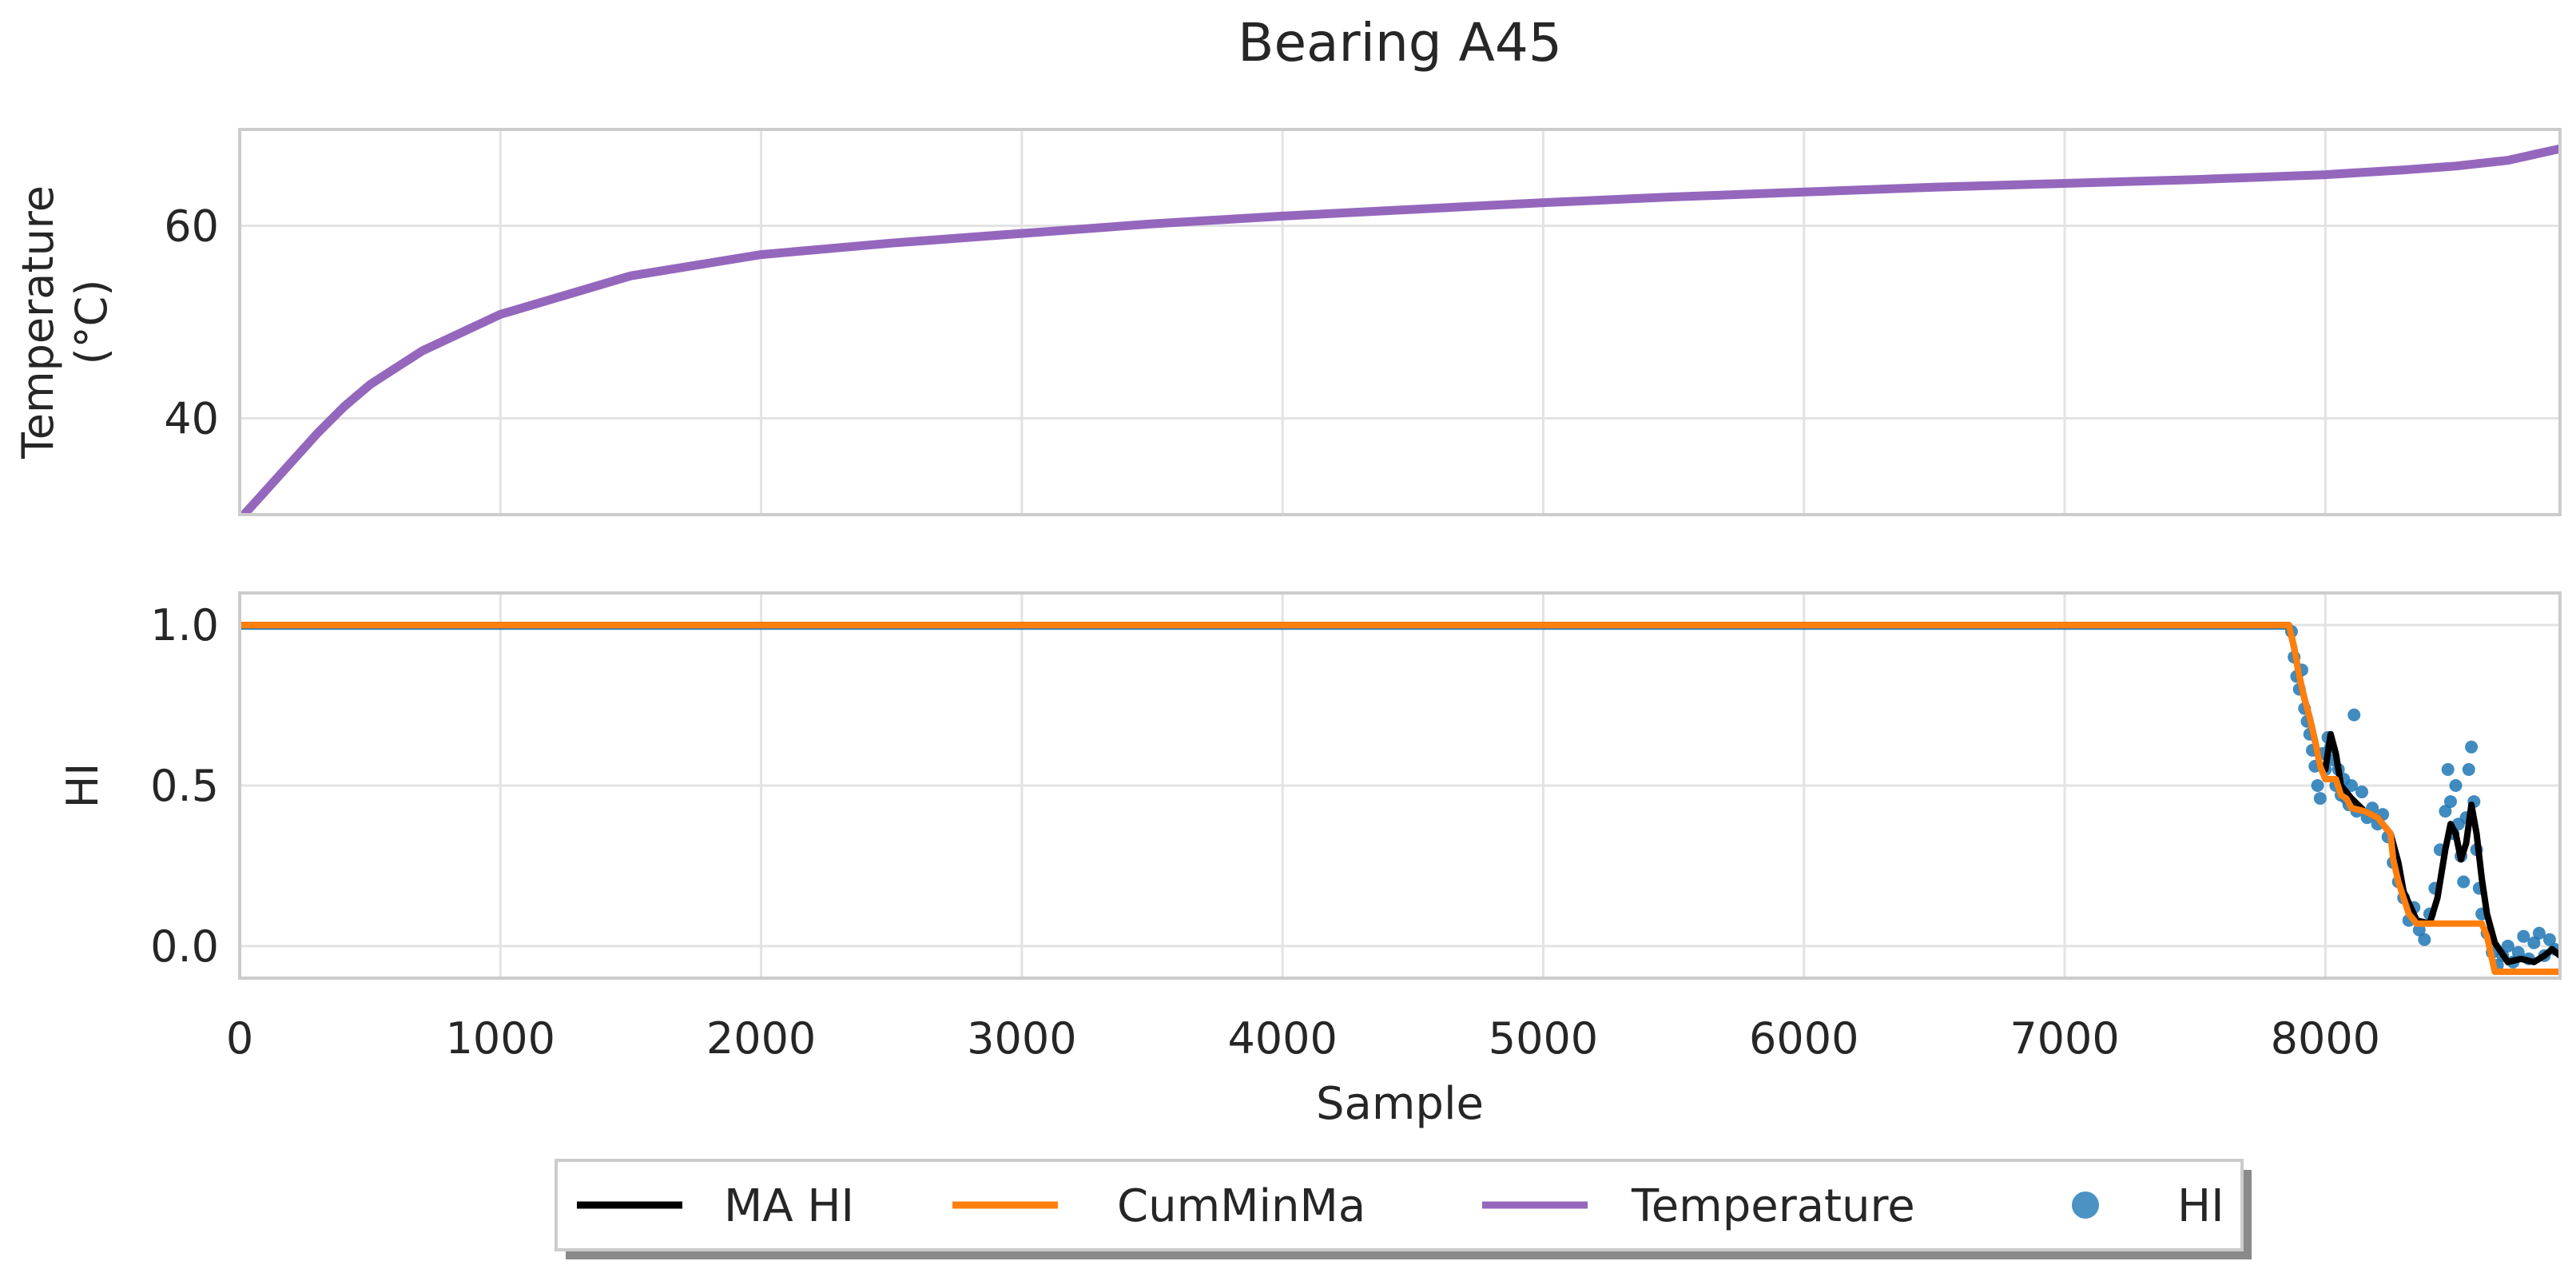 This screenshot has width=2576, height=1273. I want to click on legend: MA HI CumMinMa Temperature HI, so click(1403, 1209).